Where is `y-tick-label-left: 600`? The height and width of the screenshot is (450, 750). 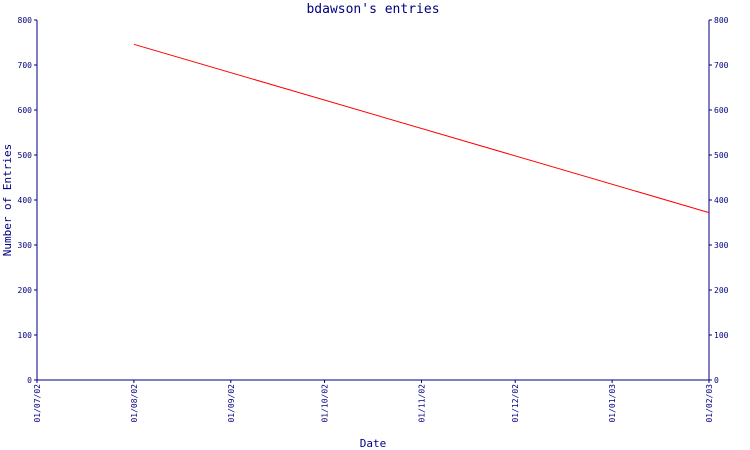 y-tick-label-left: 600 is located at coordinates (25, 110).